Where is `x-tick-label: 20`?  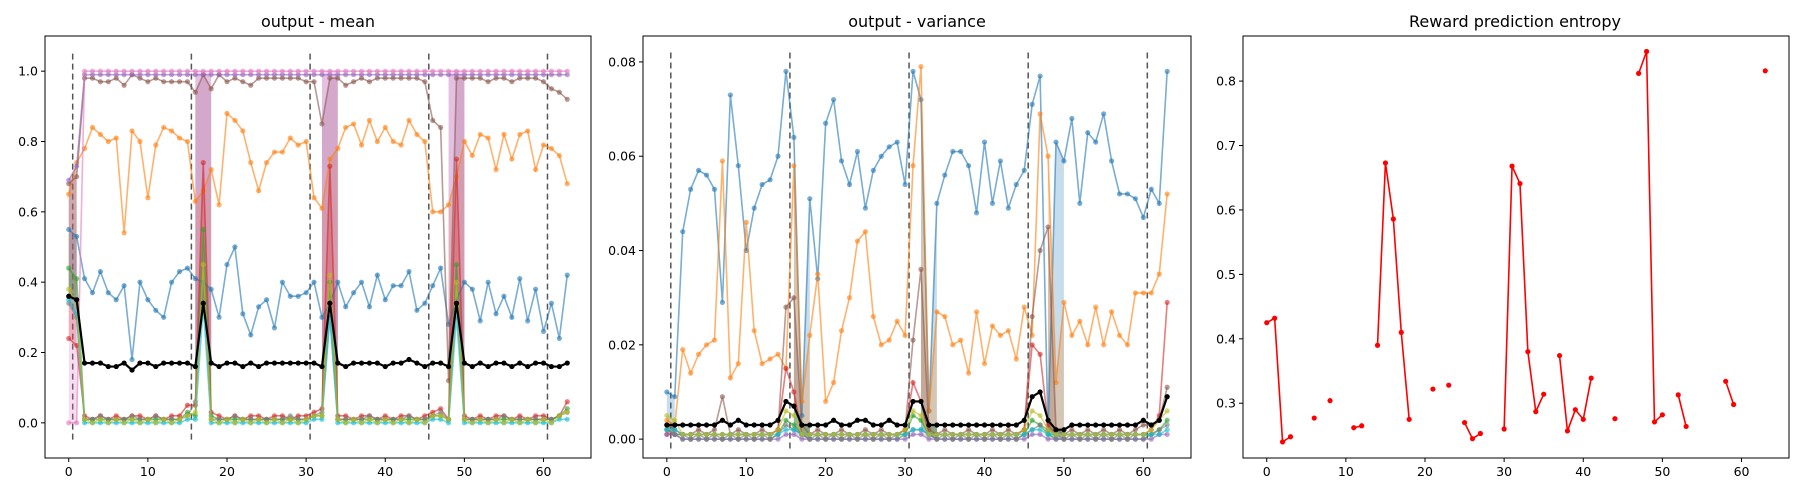 x-tick-label: 20 is located at coordinates (826, 471).